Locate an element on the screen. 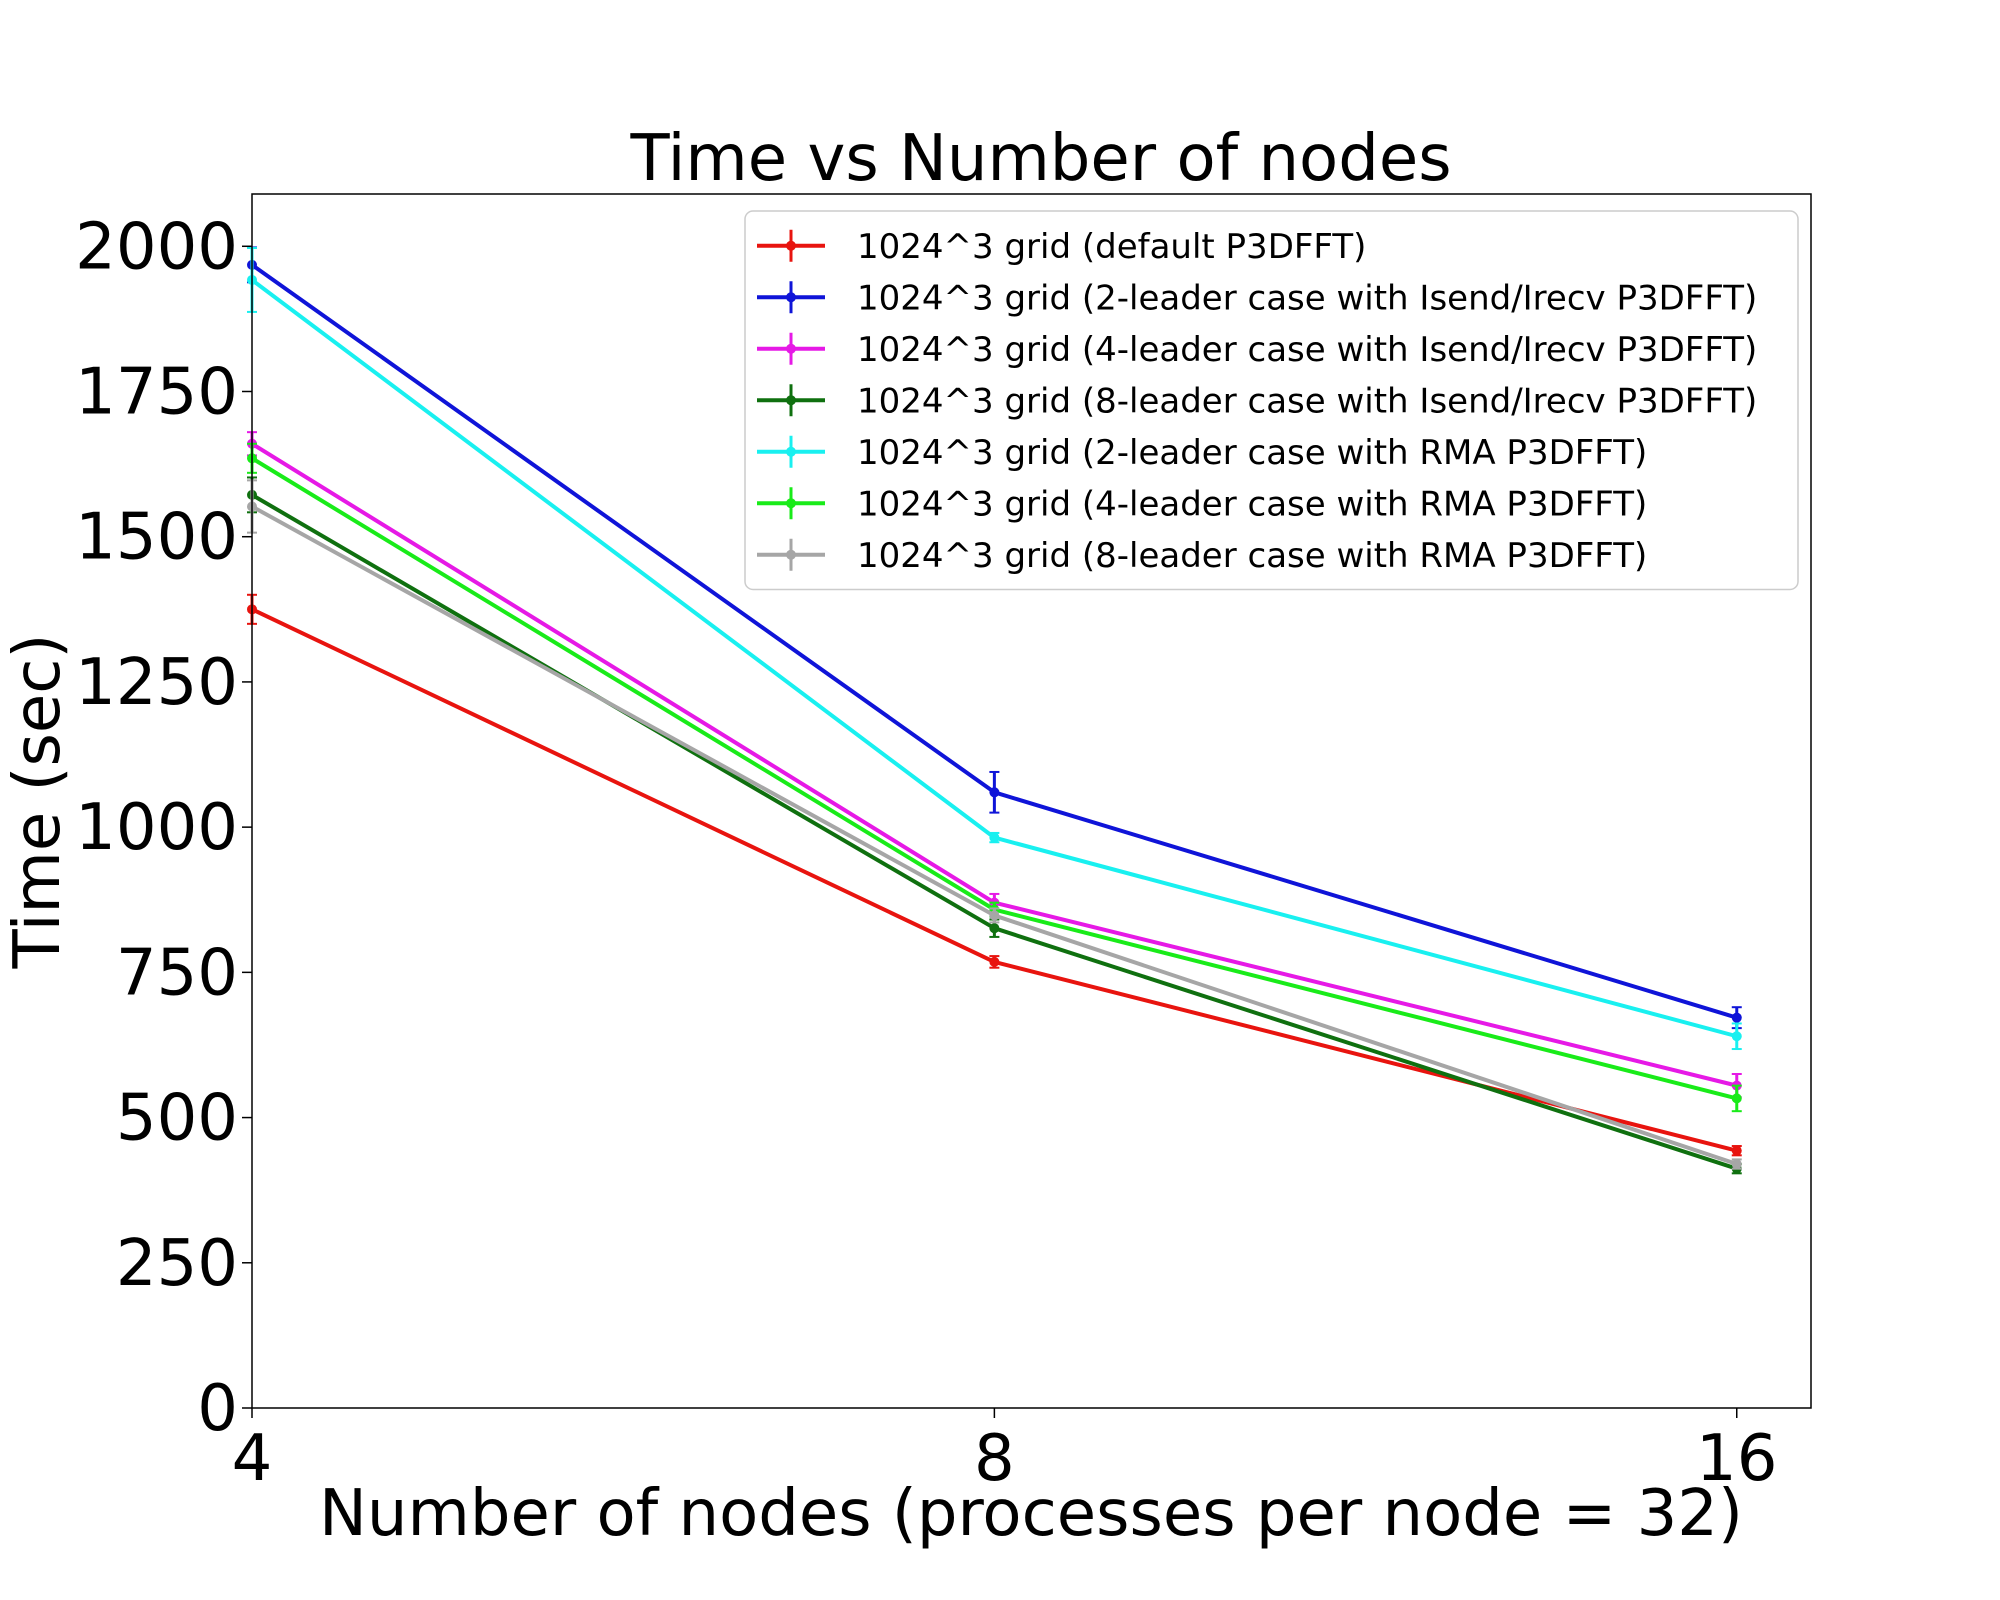 The width and height of the screenshot is (2000, 1600). y-tick-label: 2000 is located at coordinates (156, 247).